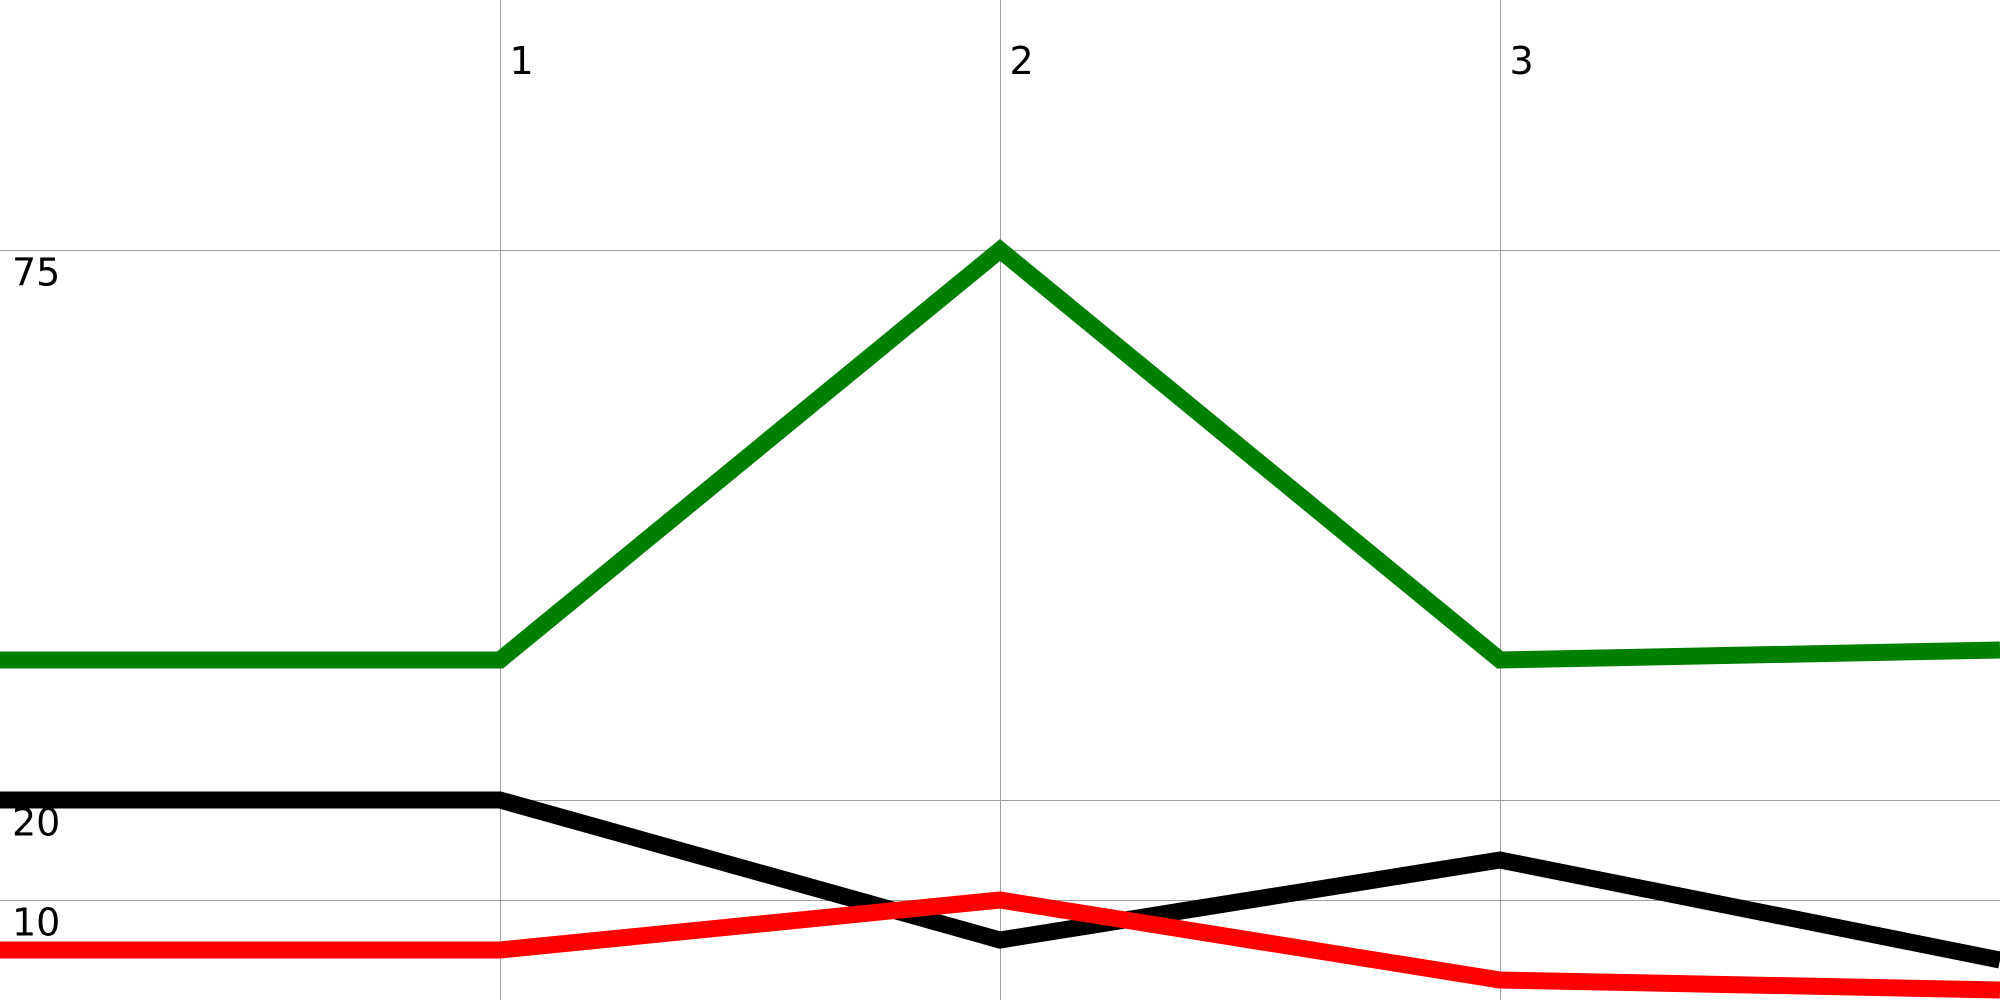 This screenshot has height=1000, width=2000. Describe the element at coordinates (522, 61) in the screenshot. I see `x-tick-label-1: 1` at that location.